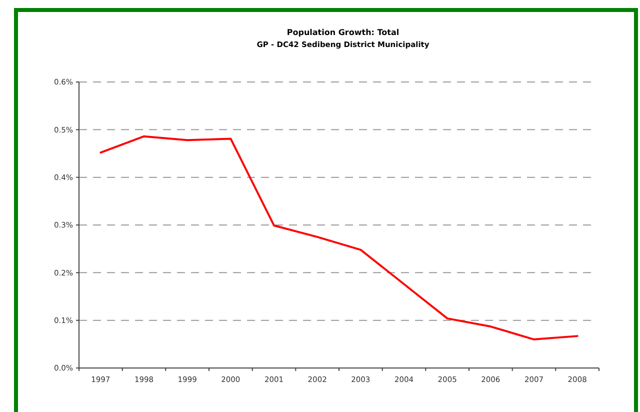  What do you see at coordinates (343, 32) in the screenshot?
I see `chart-title: Population Growth: Total` at bounding box center [343, 32].